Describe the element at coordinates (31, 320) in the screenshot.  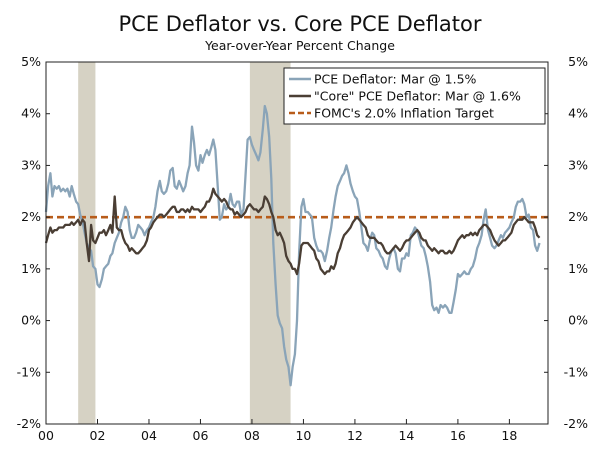
I see `y-tick-left-label-2: 0%` at that location.